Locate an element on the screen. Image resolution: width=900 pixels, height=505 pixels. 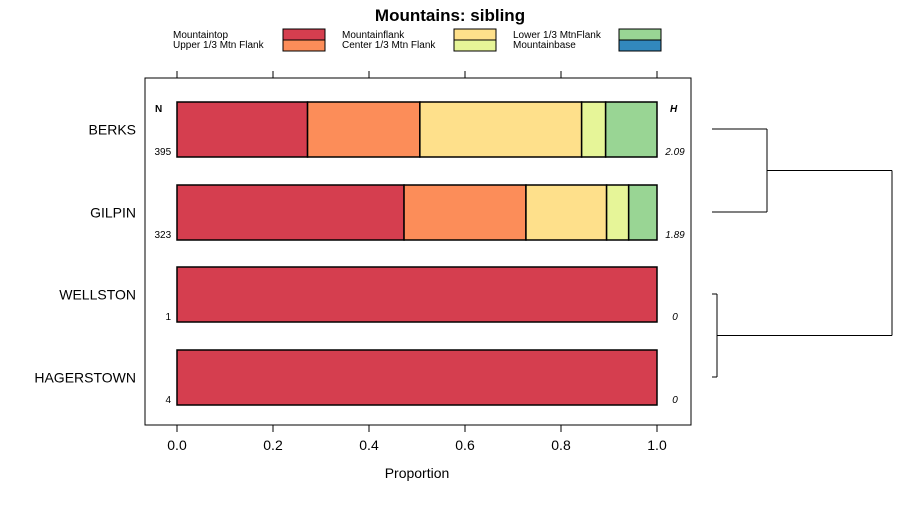
category-label: BERKS is located at coordinates (112, 130).